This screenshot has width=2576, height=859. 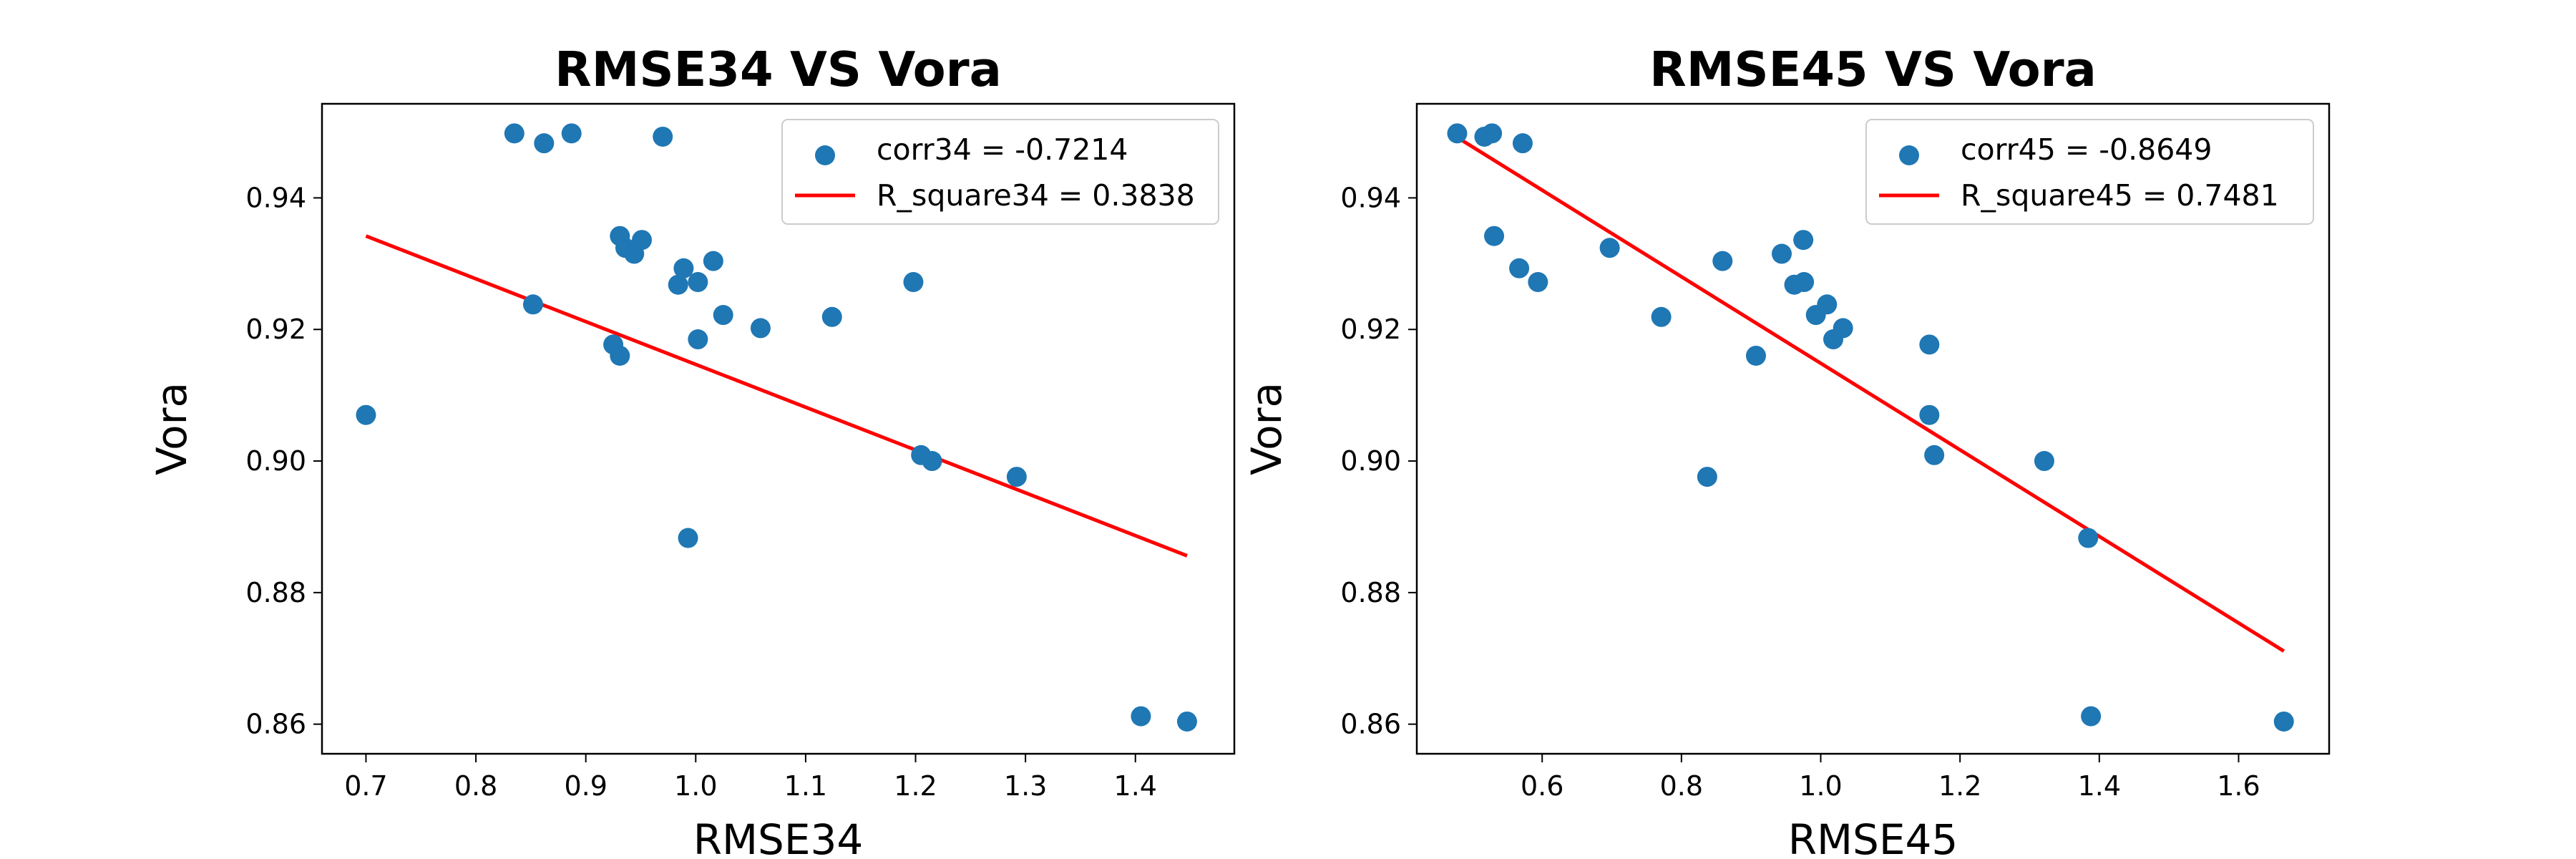 I want to click on x-axis-label: RMSE45, so click(x=1873, y=837).